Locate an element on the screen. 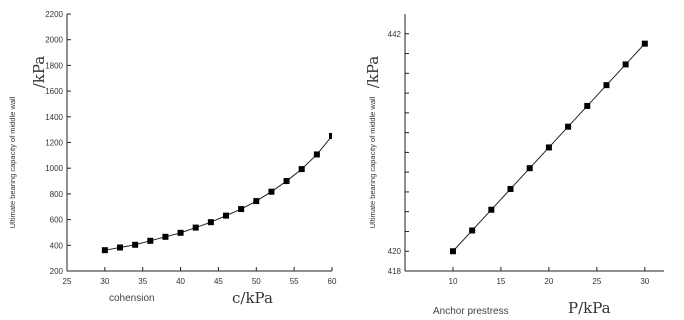 This screenshot has height=320, width=684. y-tick-label: 400 is located at coordinates (57, 245).